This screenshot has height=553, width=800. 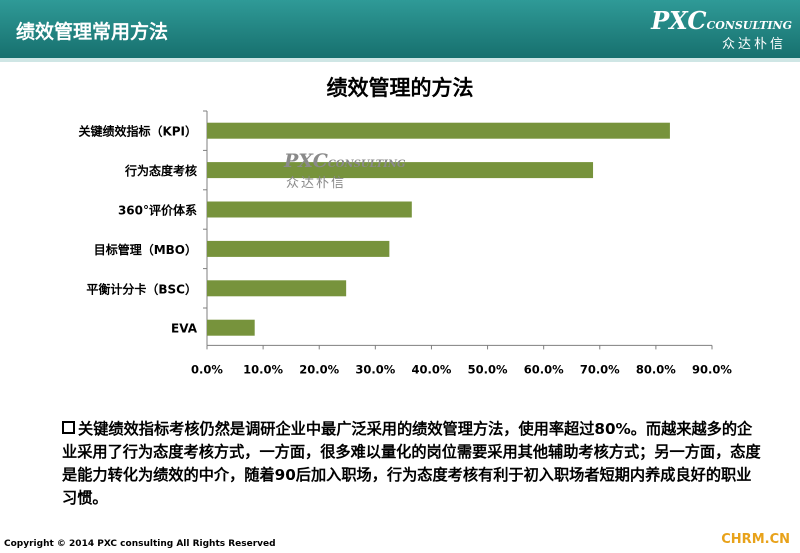 I want to click on company-logo: PXCCONSULTING 众达朴信, so click(x=707, y=29).